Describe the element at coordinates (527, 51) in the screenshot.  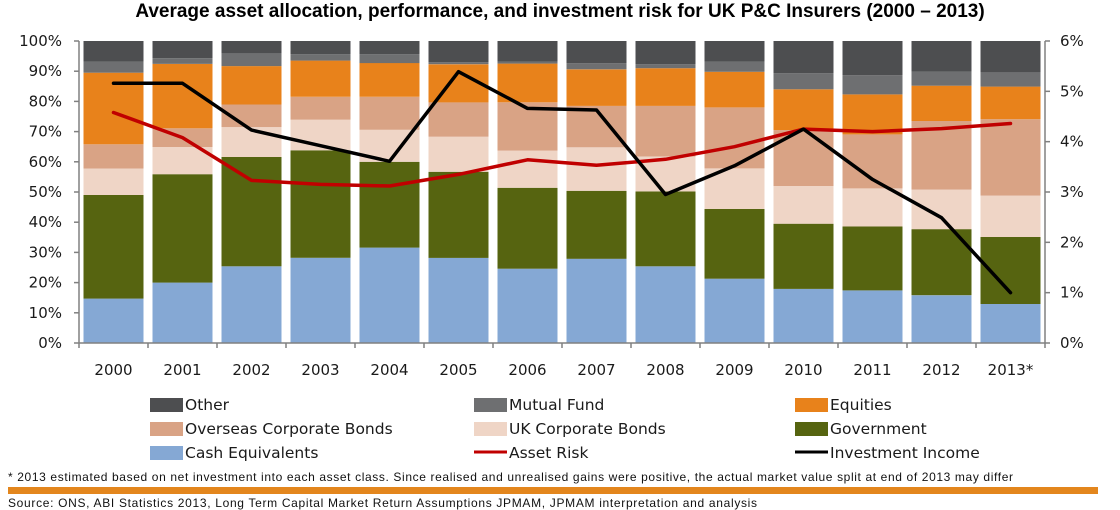
I see `bar-other-2006` at that location.